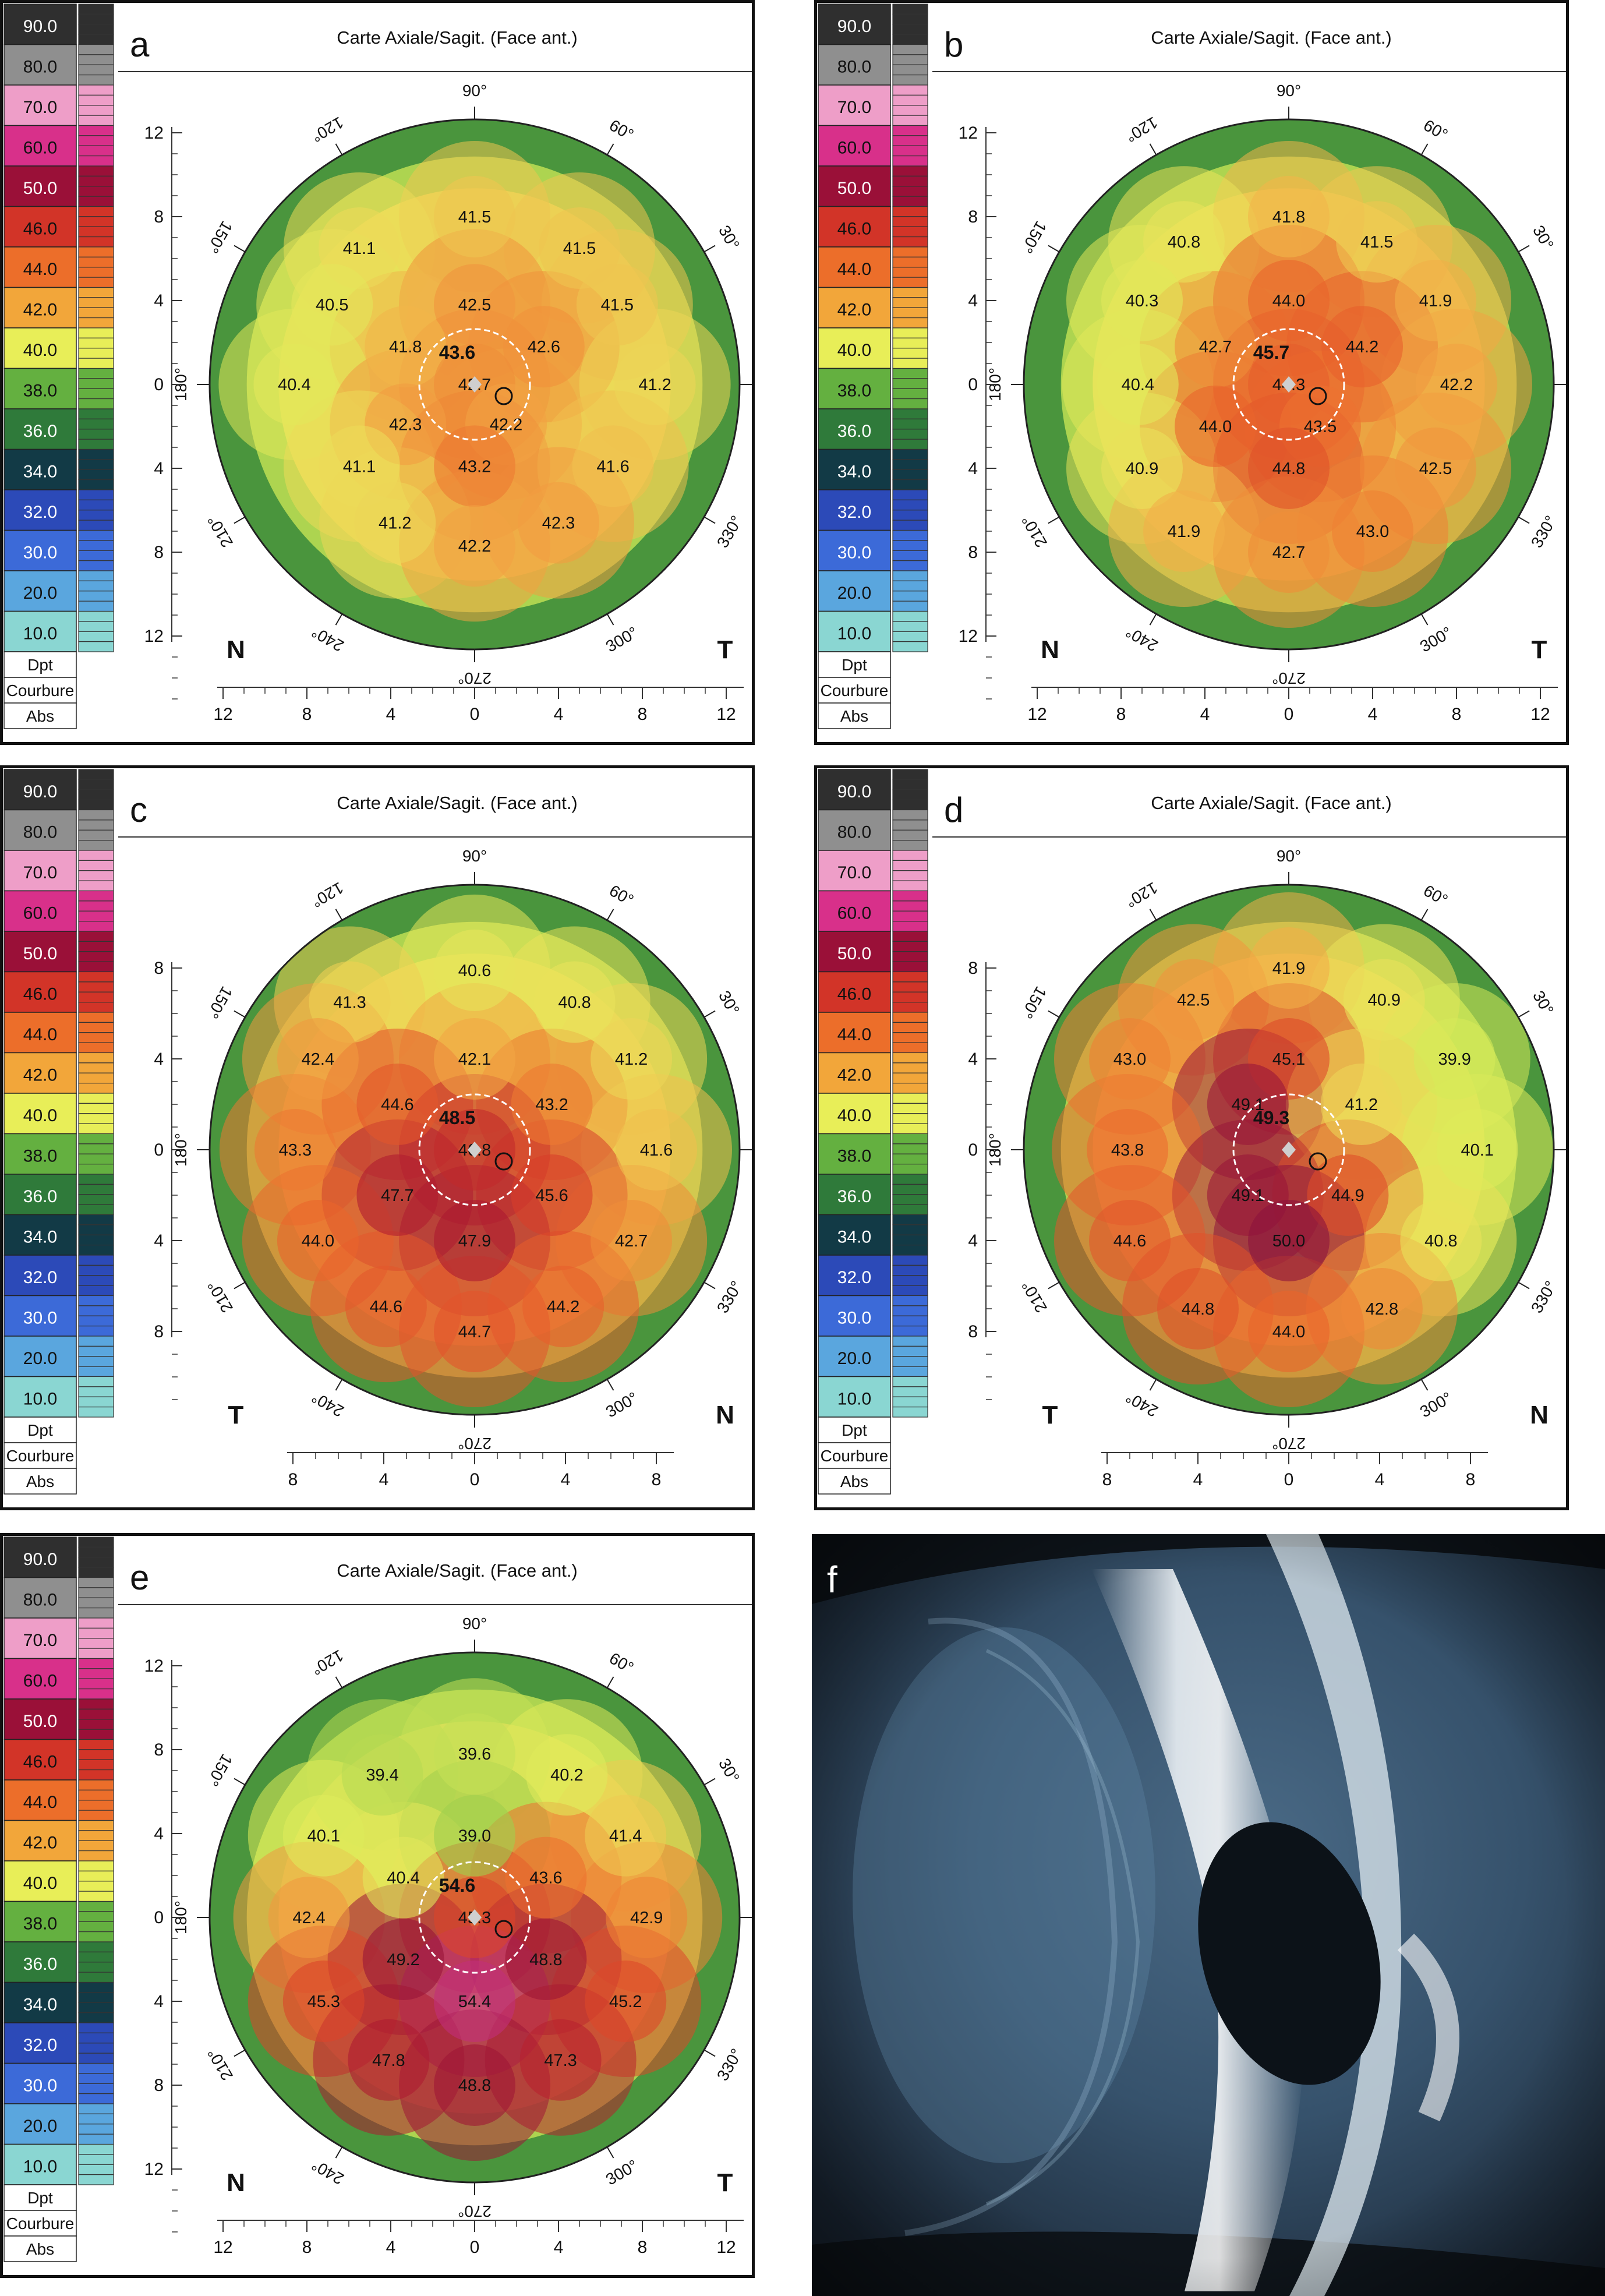  What do you see at coordinates (854, 634) in the screenshot?
I see `legend-value: 10.0` at bounding box center [854, 634].